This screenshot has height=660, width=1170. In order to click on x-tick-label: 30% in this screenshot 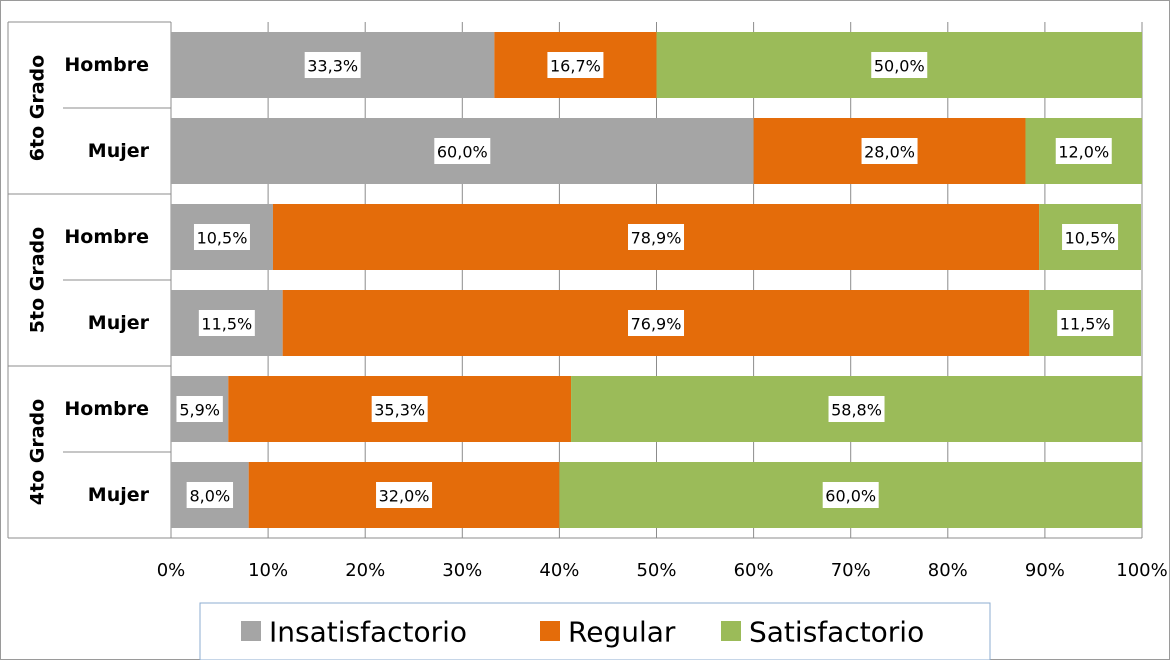, I will do `click(462, 570)`.